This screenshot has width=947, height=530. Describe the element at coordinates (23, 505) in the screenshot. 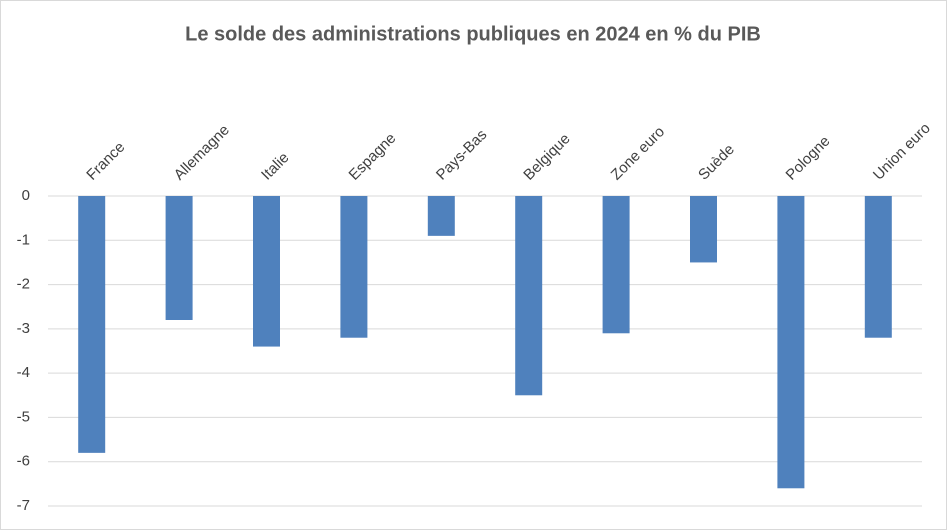

I see `y-tick-label: -7` at that location.